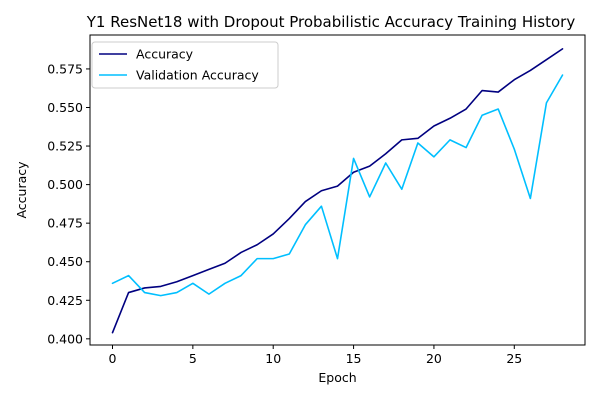 This screenshot has width=600, height=400. What do you see at coordinates (315, 355) in the screenshot?
I see `x-axis-ticks: 0 5 10 15 20 25` at bounding box center [315, 355].